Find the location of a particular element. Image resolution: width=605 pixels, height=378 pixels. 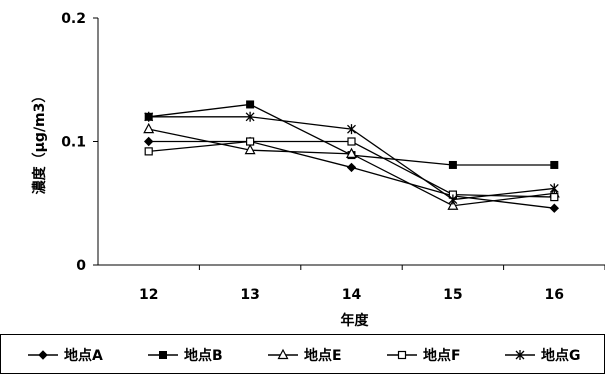

legend-item: 地点B is located at coordinates (185, 355).